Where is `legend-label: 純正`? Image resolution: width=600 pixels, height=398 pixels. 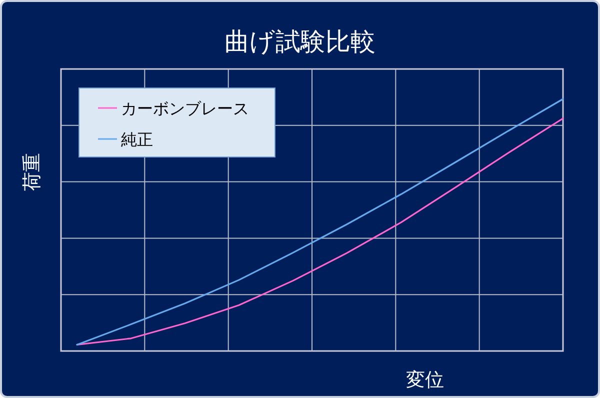 legend-label: 純正 is located at coordinates (137, 139).